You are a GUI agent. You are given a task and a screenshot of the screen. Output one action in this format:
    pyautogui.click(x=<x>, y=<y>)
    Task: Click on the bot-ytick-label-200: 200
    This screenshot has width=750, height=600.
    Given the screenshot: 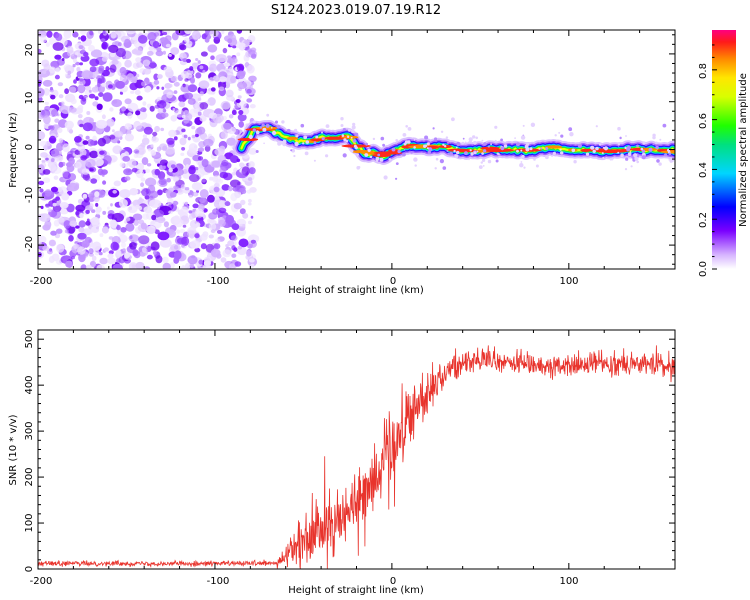 What is the action you would take?
    pyautogui.click(x=29, y=476)
    